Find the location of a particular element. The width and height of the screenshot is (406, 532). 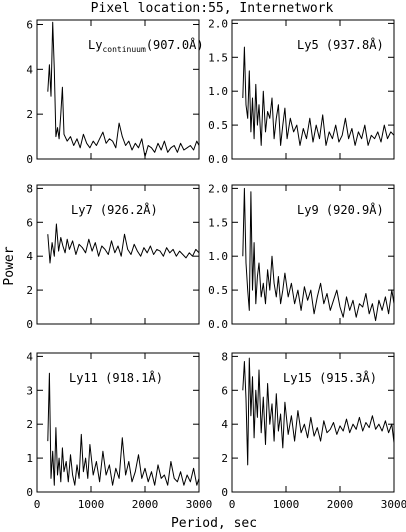

panel-label-main: Ly7 (926.2Å) is located at coordinates (114, 209).